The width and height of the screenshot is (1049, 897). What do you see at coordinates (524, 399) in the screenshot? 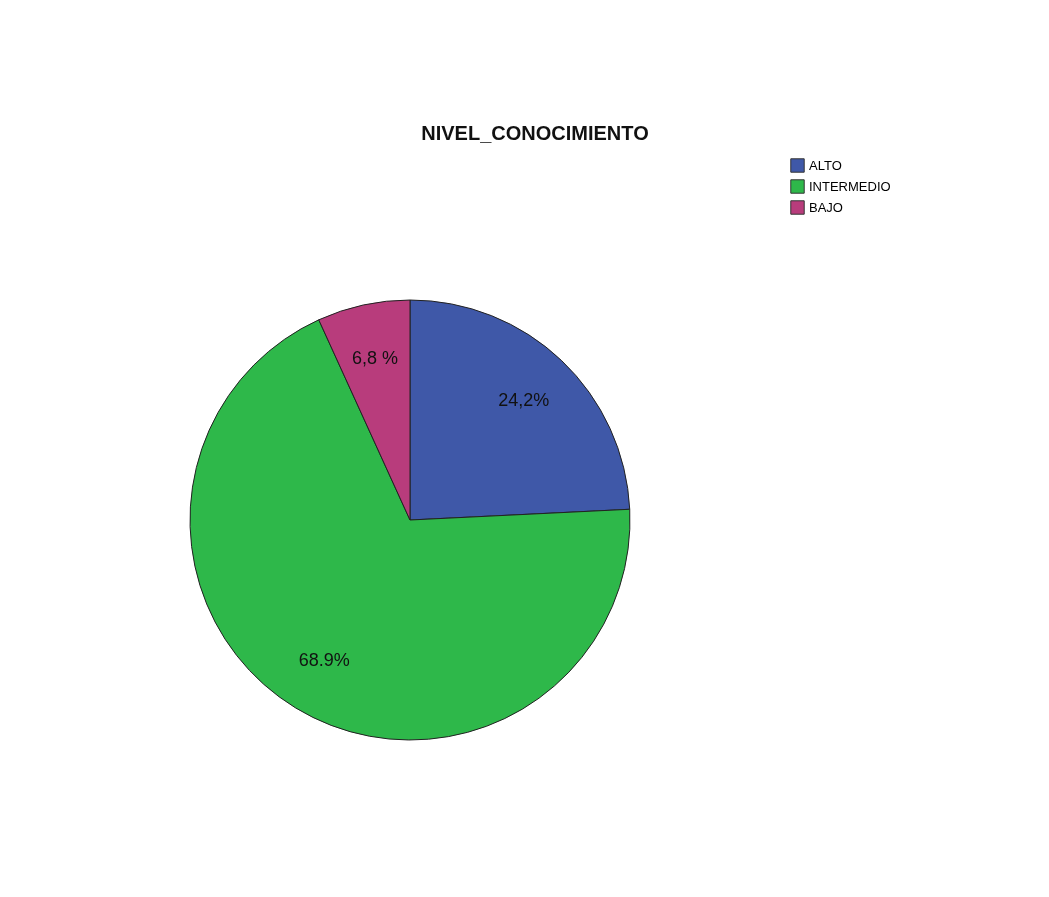
I see `data-label: 24,2%` at bounding box center [524, 399].